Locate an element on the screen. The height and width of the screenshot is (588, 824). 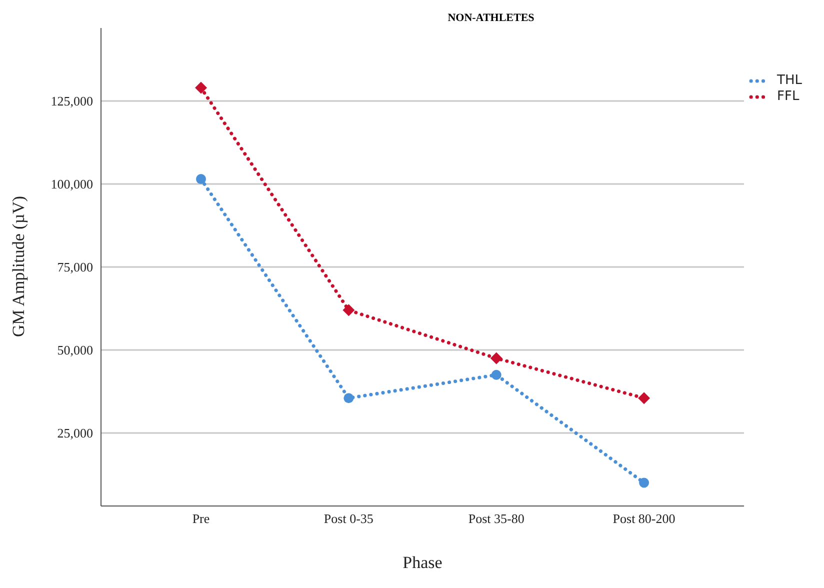
y-tick-label: 100,000 is located at coordinates (71, 184).